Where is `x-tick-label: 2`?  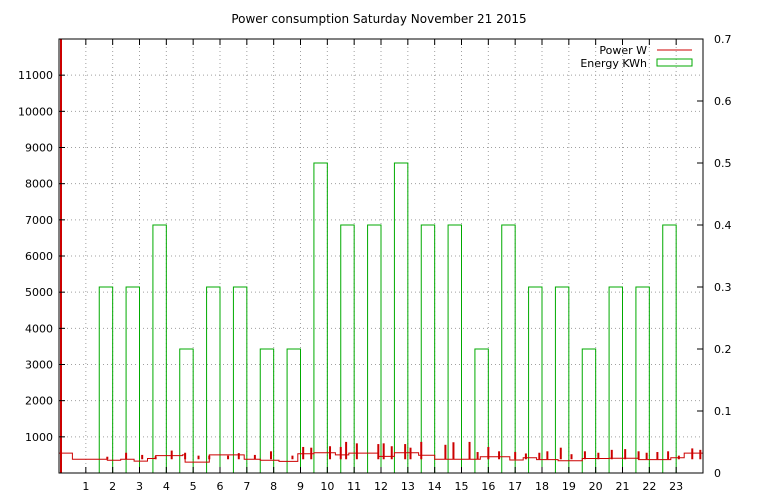 x-tick-label: 2 is located at coordinates (112, 486).